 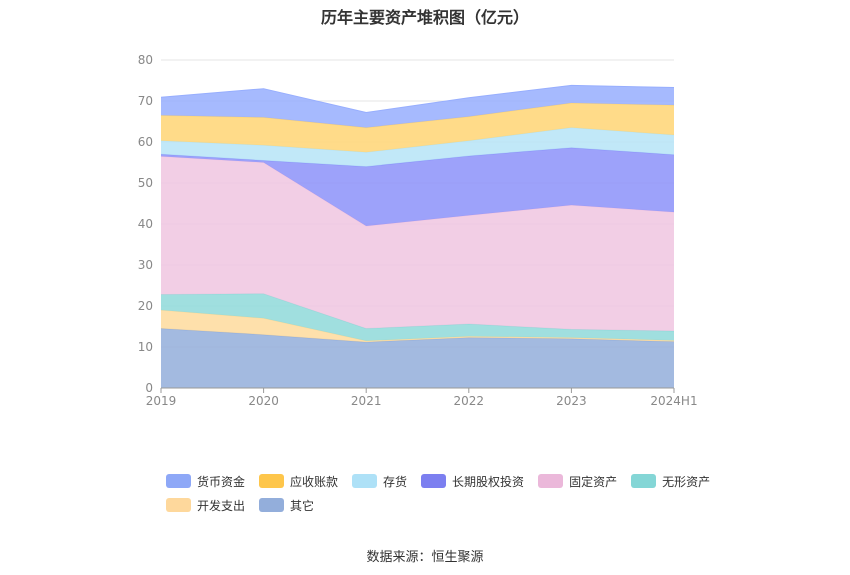 What do you see at coordinates (673, 401) in the screenshot?
I see `x-tick-label: 2024H1` at bounding box center [673, 401].